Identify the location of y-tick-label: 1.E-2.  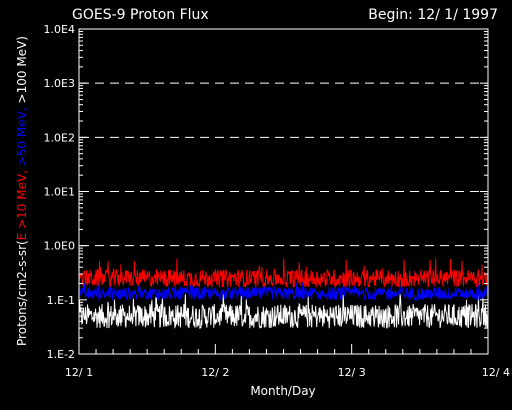
(61, 354).